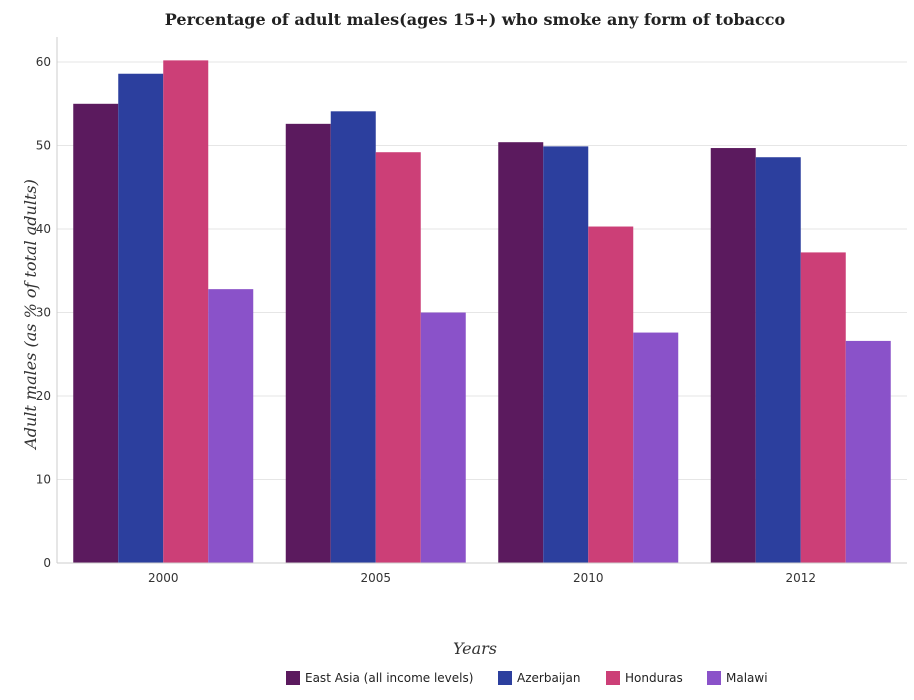 This screenshot has width=914, height=700. I want to click on bar-malawi-2000, so click(231, 426).